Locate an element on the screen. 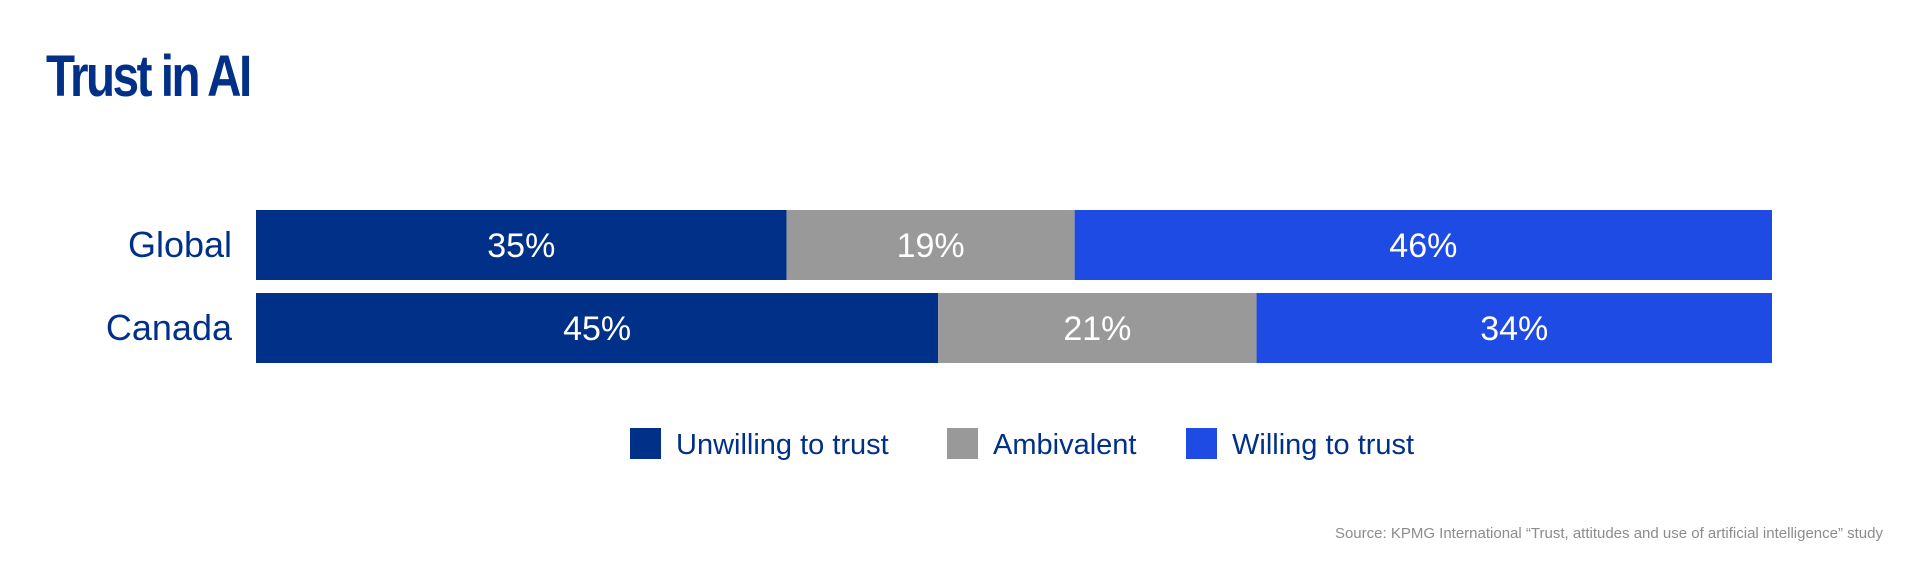  bar-segment-canada-willing-to-trust is located at coordinates (1514, 328).